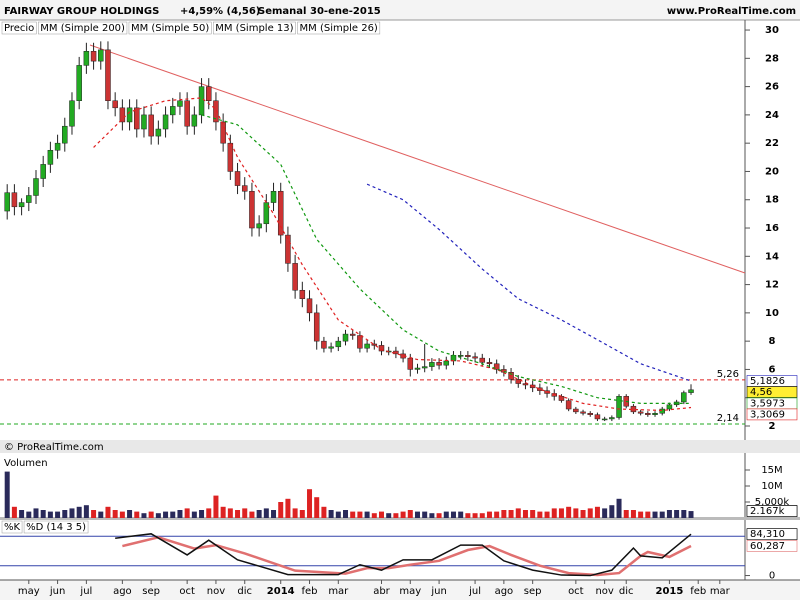 The height and width of the screenshot is (600, 800). What do you see at coordinates (400, 590) in the screenshot?
I see `x-axis-bar` at bounding box center [400, 590].